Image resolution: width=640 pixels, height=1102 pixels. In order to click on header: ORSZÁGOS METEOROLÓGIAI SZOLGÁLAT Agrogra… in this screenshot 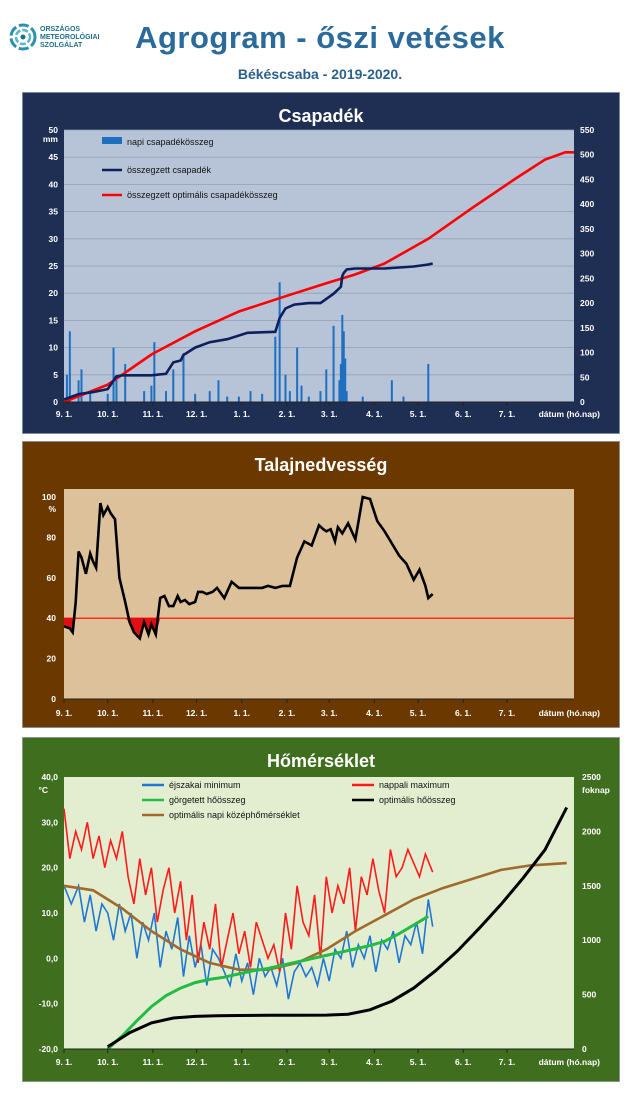, I will do `click(320, 44)`.